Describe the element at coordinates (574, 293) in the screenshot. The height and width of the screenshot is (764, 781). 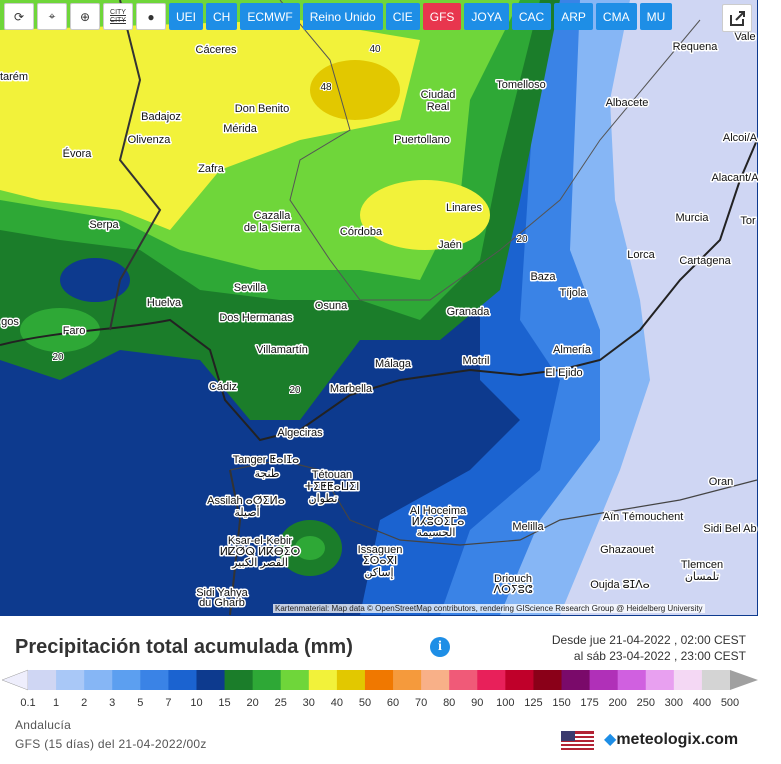
I see `place-label: Tíjola` at that location.